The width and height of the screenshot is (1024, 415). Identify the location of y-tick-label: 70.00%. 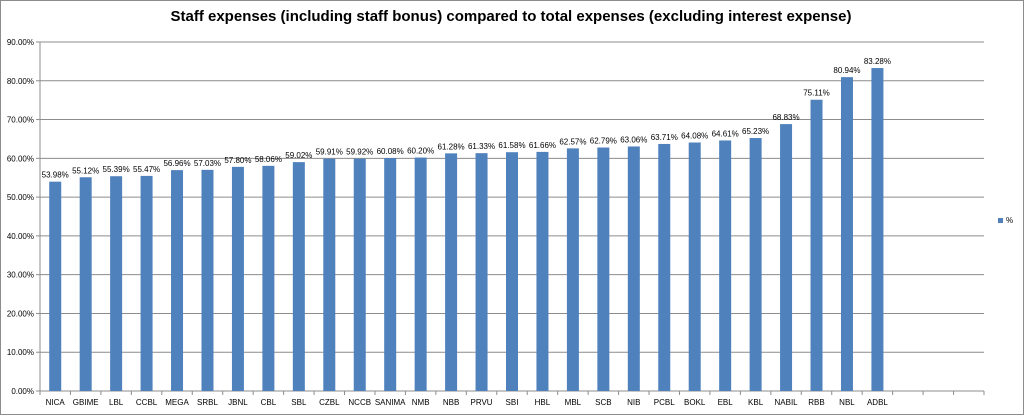
(20, 120).